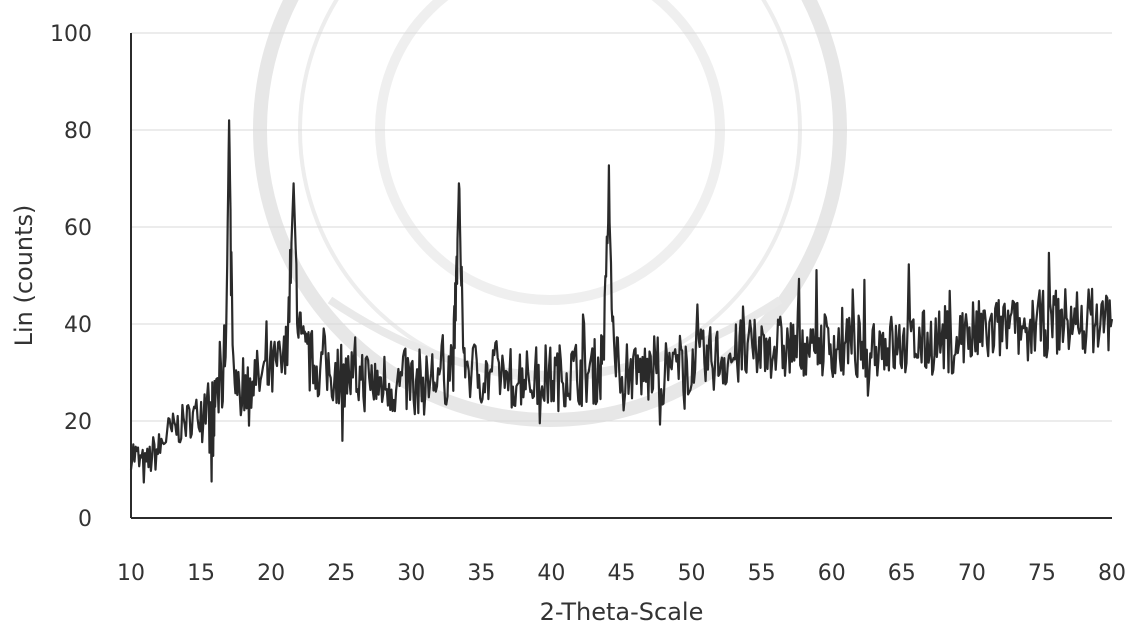 The image size is (1132, 628). I want to click on x-tick-label: 60, so click(832, 573).